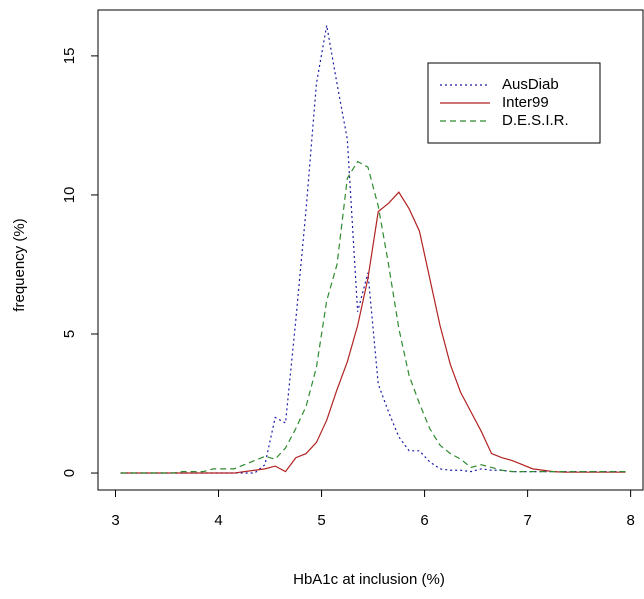 The height and width of the screenshot is (599, 644). What do you see at coordinates (69, 56) in the screenshot?
I see `y-tick-label: 15` at bounding box center [69, 56].